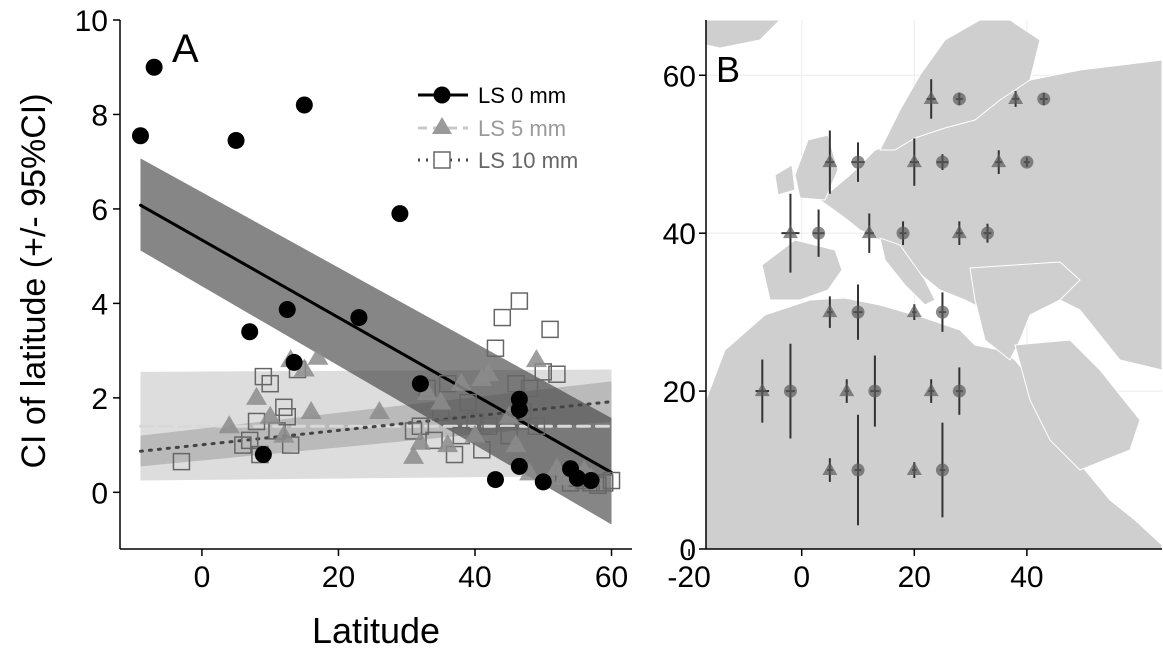  What do you see at coordinates (522, 128) in the screenshot?
I see `legend-label-ls5: LS 5 mm` at bounding box center [522, 128].